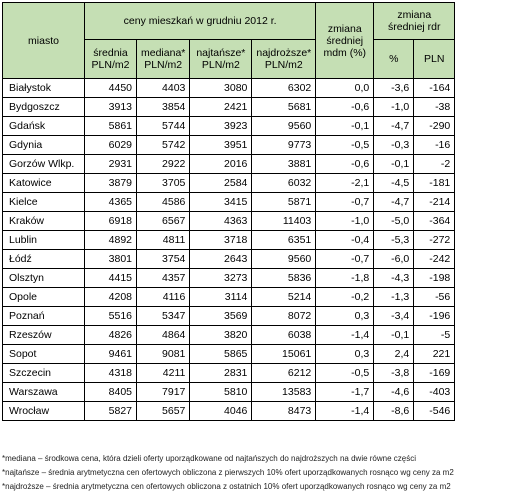  What do you see at coordinates (110, 259) in the screenshot?
I see `avg-price-cell: 3801` at bounding box center [110, 259].